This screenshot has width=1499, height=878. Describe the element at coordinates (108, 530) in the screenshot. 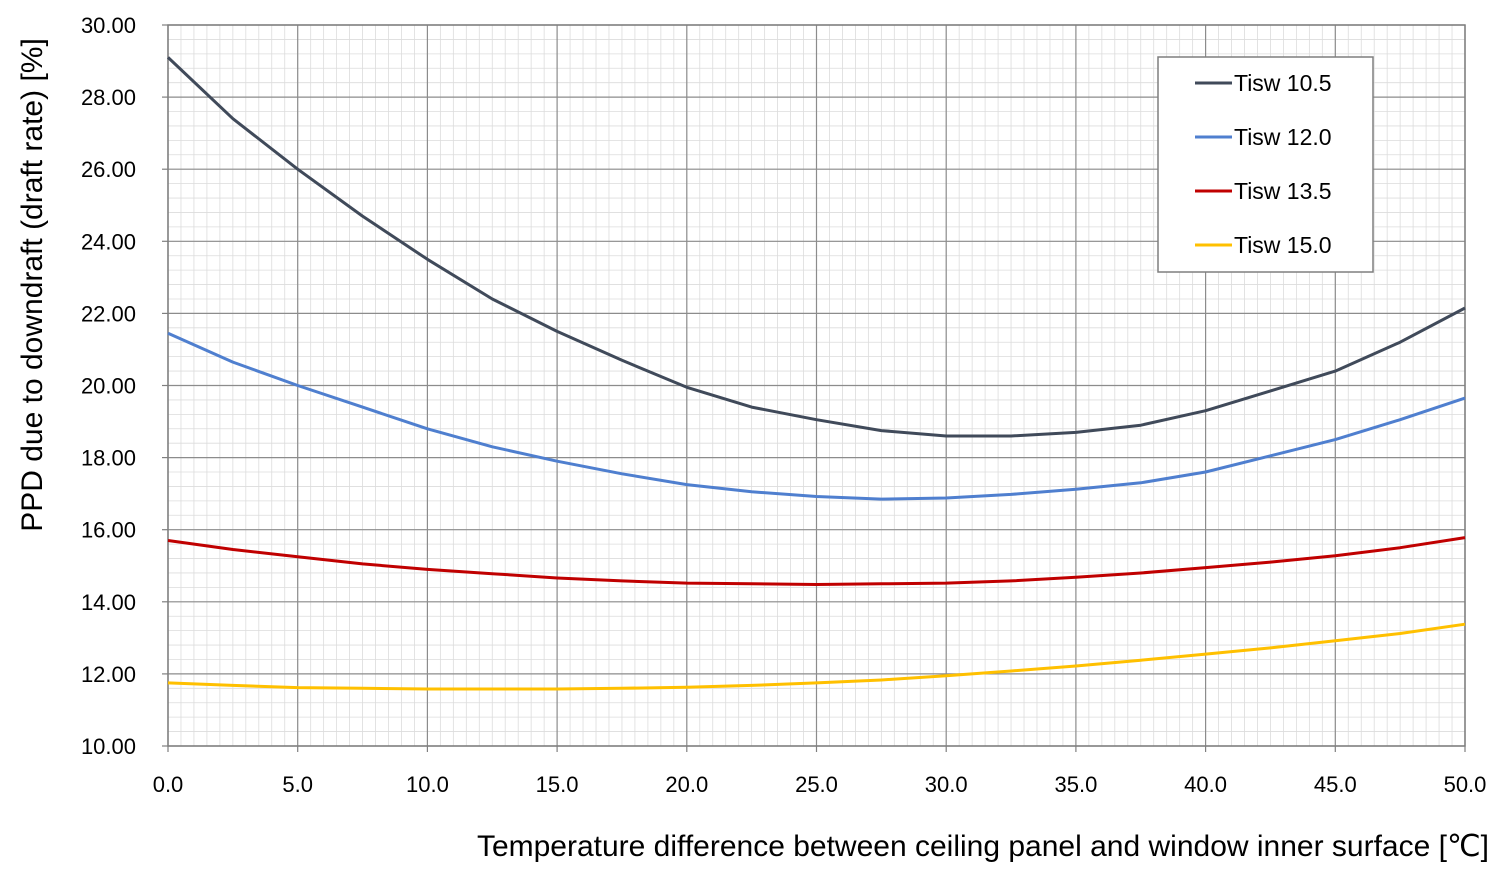

I see `y-tick-label: 16.00` at that location.